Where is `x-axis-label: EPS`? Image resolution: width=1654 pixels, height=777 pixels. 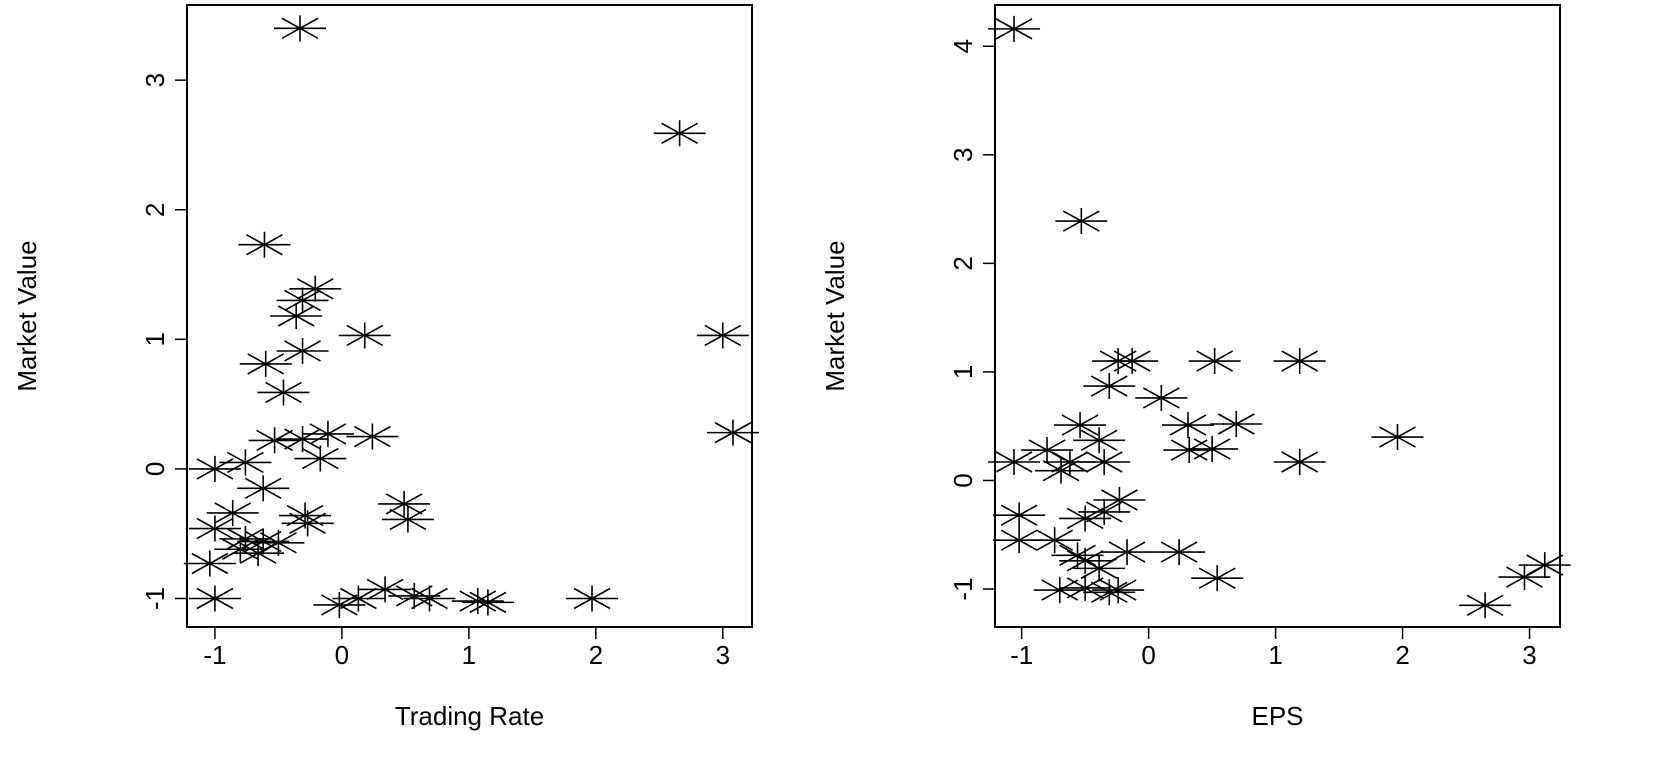
x-axis-label: EPS is located at coordinates (1277, 716).